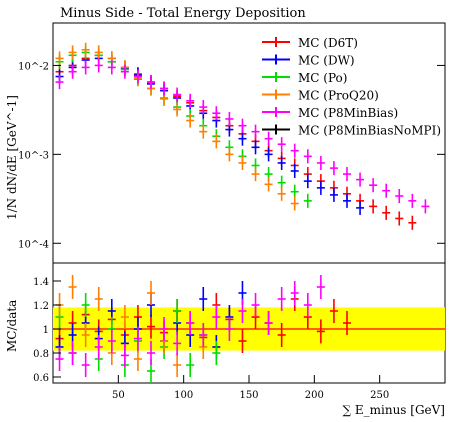 The image size is (461, 422). I want to click on legend-entry: MC (Po), so click(304, 78).